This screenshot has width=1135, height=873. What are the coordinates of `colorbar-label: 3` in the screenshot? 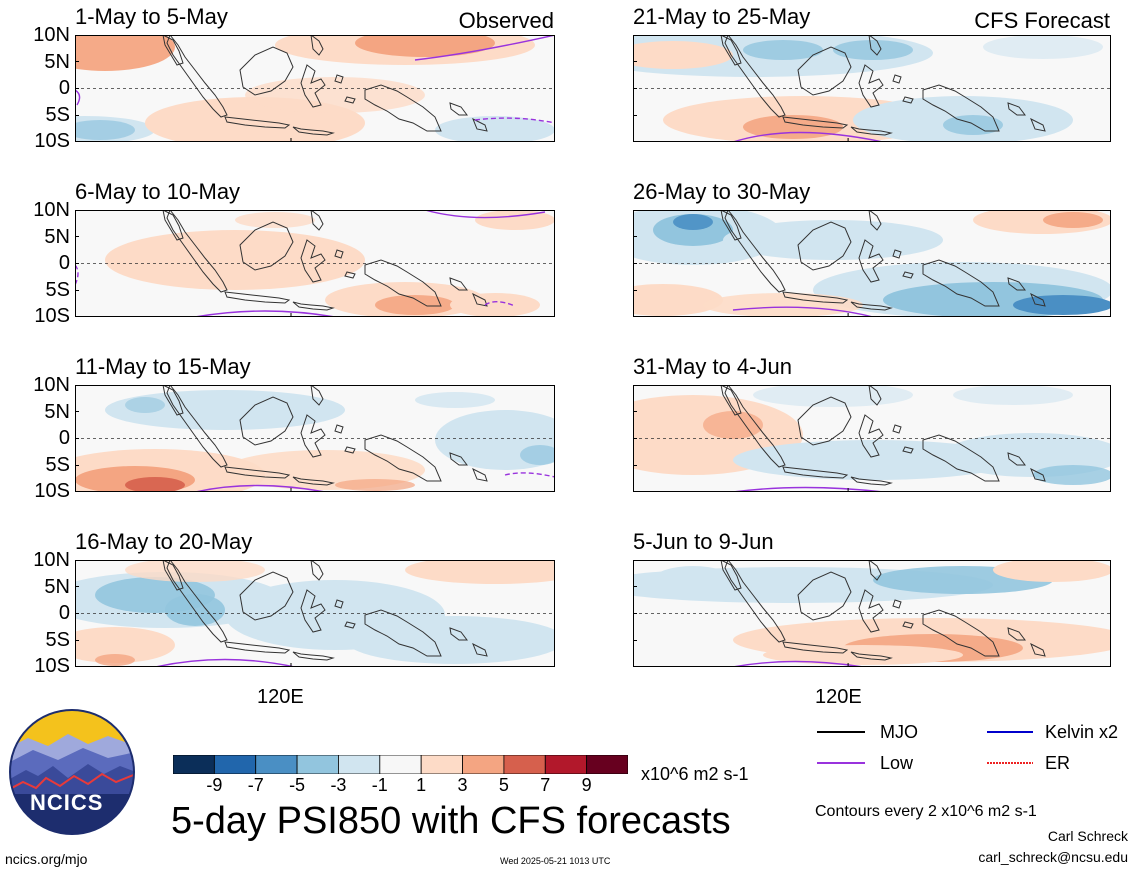 It's located at (462, 785).